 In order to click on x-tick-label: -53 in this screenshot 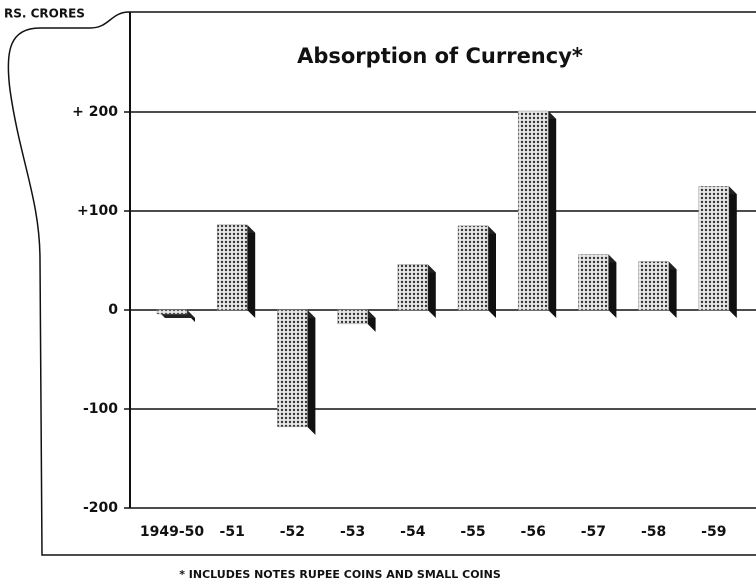, I will do `click(352, 532)`.